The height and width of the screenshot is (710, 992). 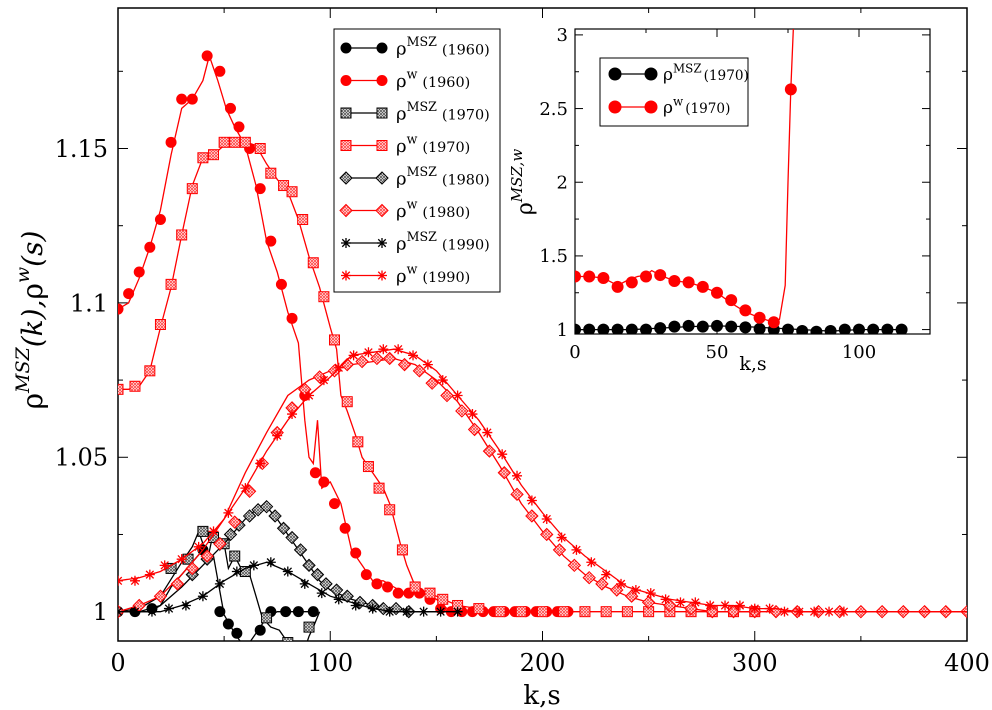 I want to click on inset-series-w-1970-ff0000, so click(x=686, y=179).